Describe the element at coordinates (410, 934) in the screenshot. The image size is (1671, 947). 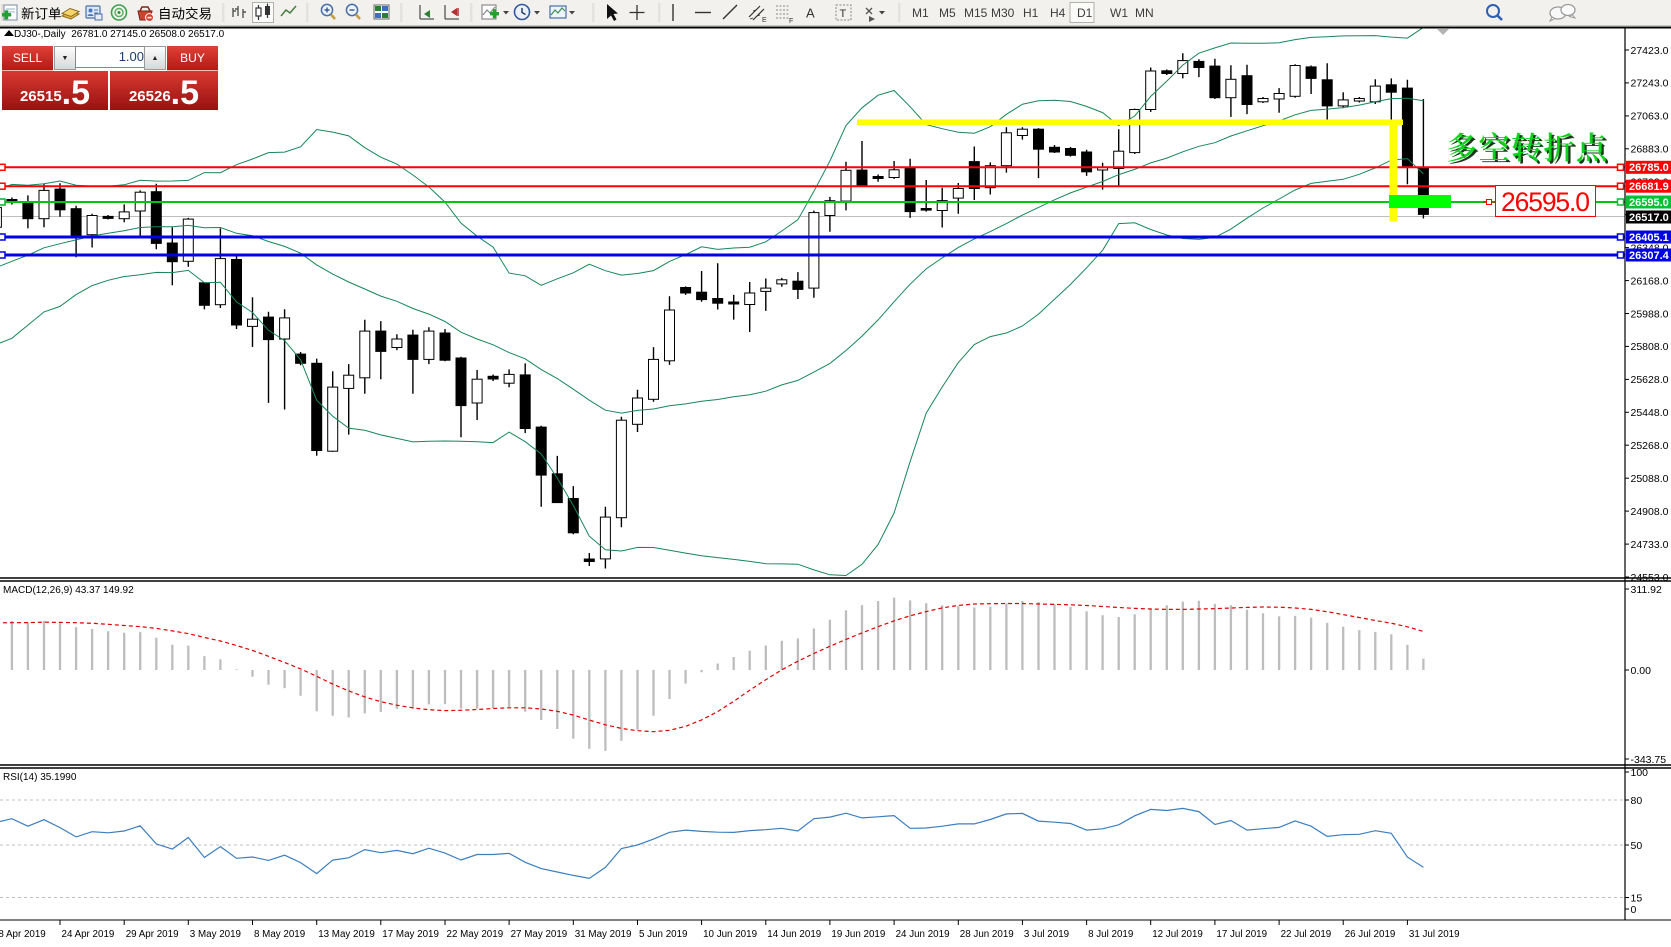
I see `svg-text: 17 May 2019` at that location.